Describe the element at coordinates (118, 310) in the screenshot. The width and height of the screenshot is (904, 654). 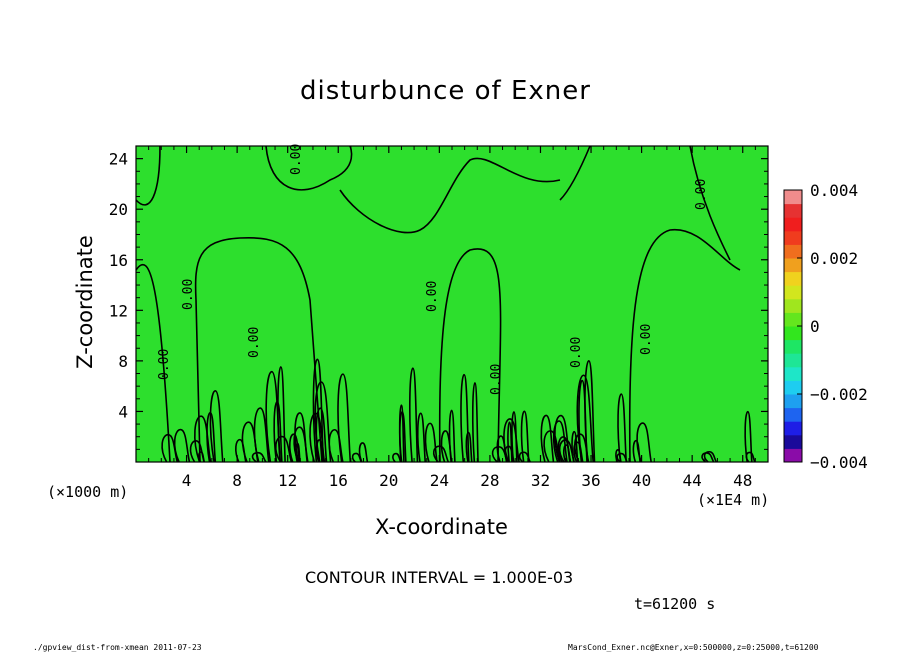
I see `y-tick-label: 12` at that location.